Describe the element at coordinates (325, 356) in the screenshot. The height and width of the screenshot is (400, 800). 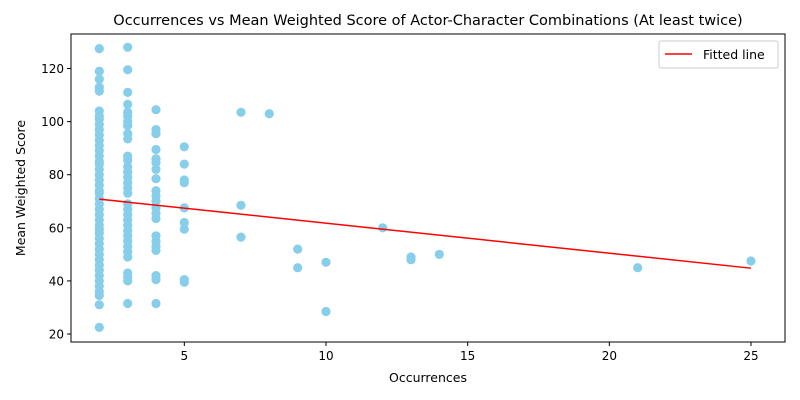
I see `x-tick-label: 10` at that location.